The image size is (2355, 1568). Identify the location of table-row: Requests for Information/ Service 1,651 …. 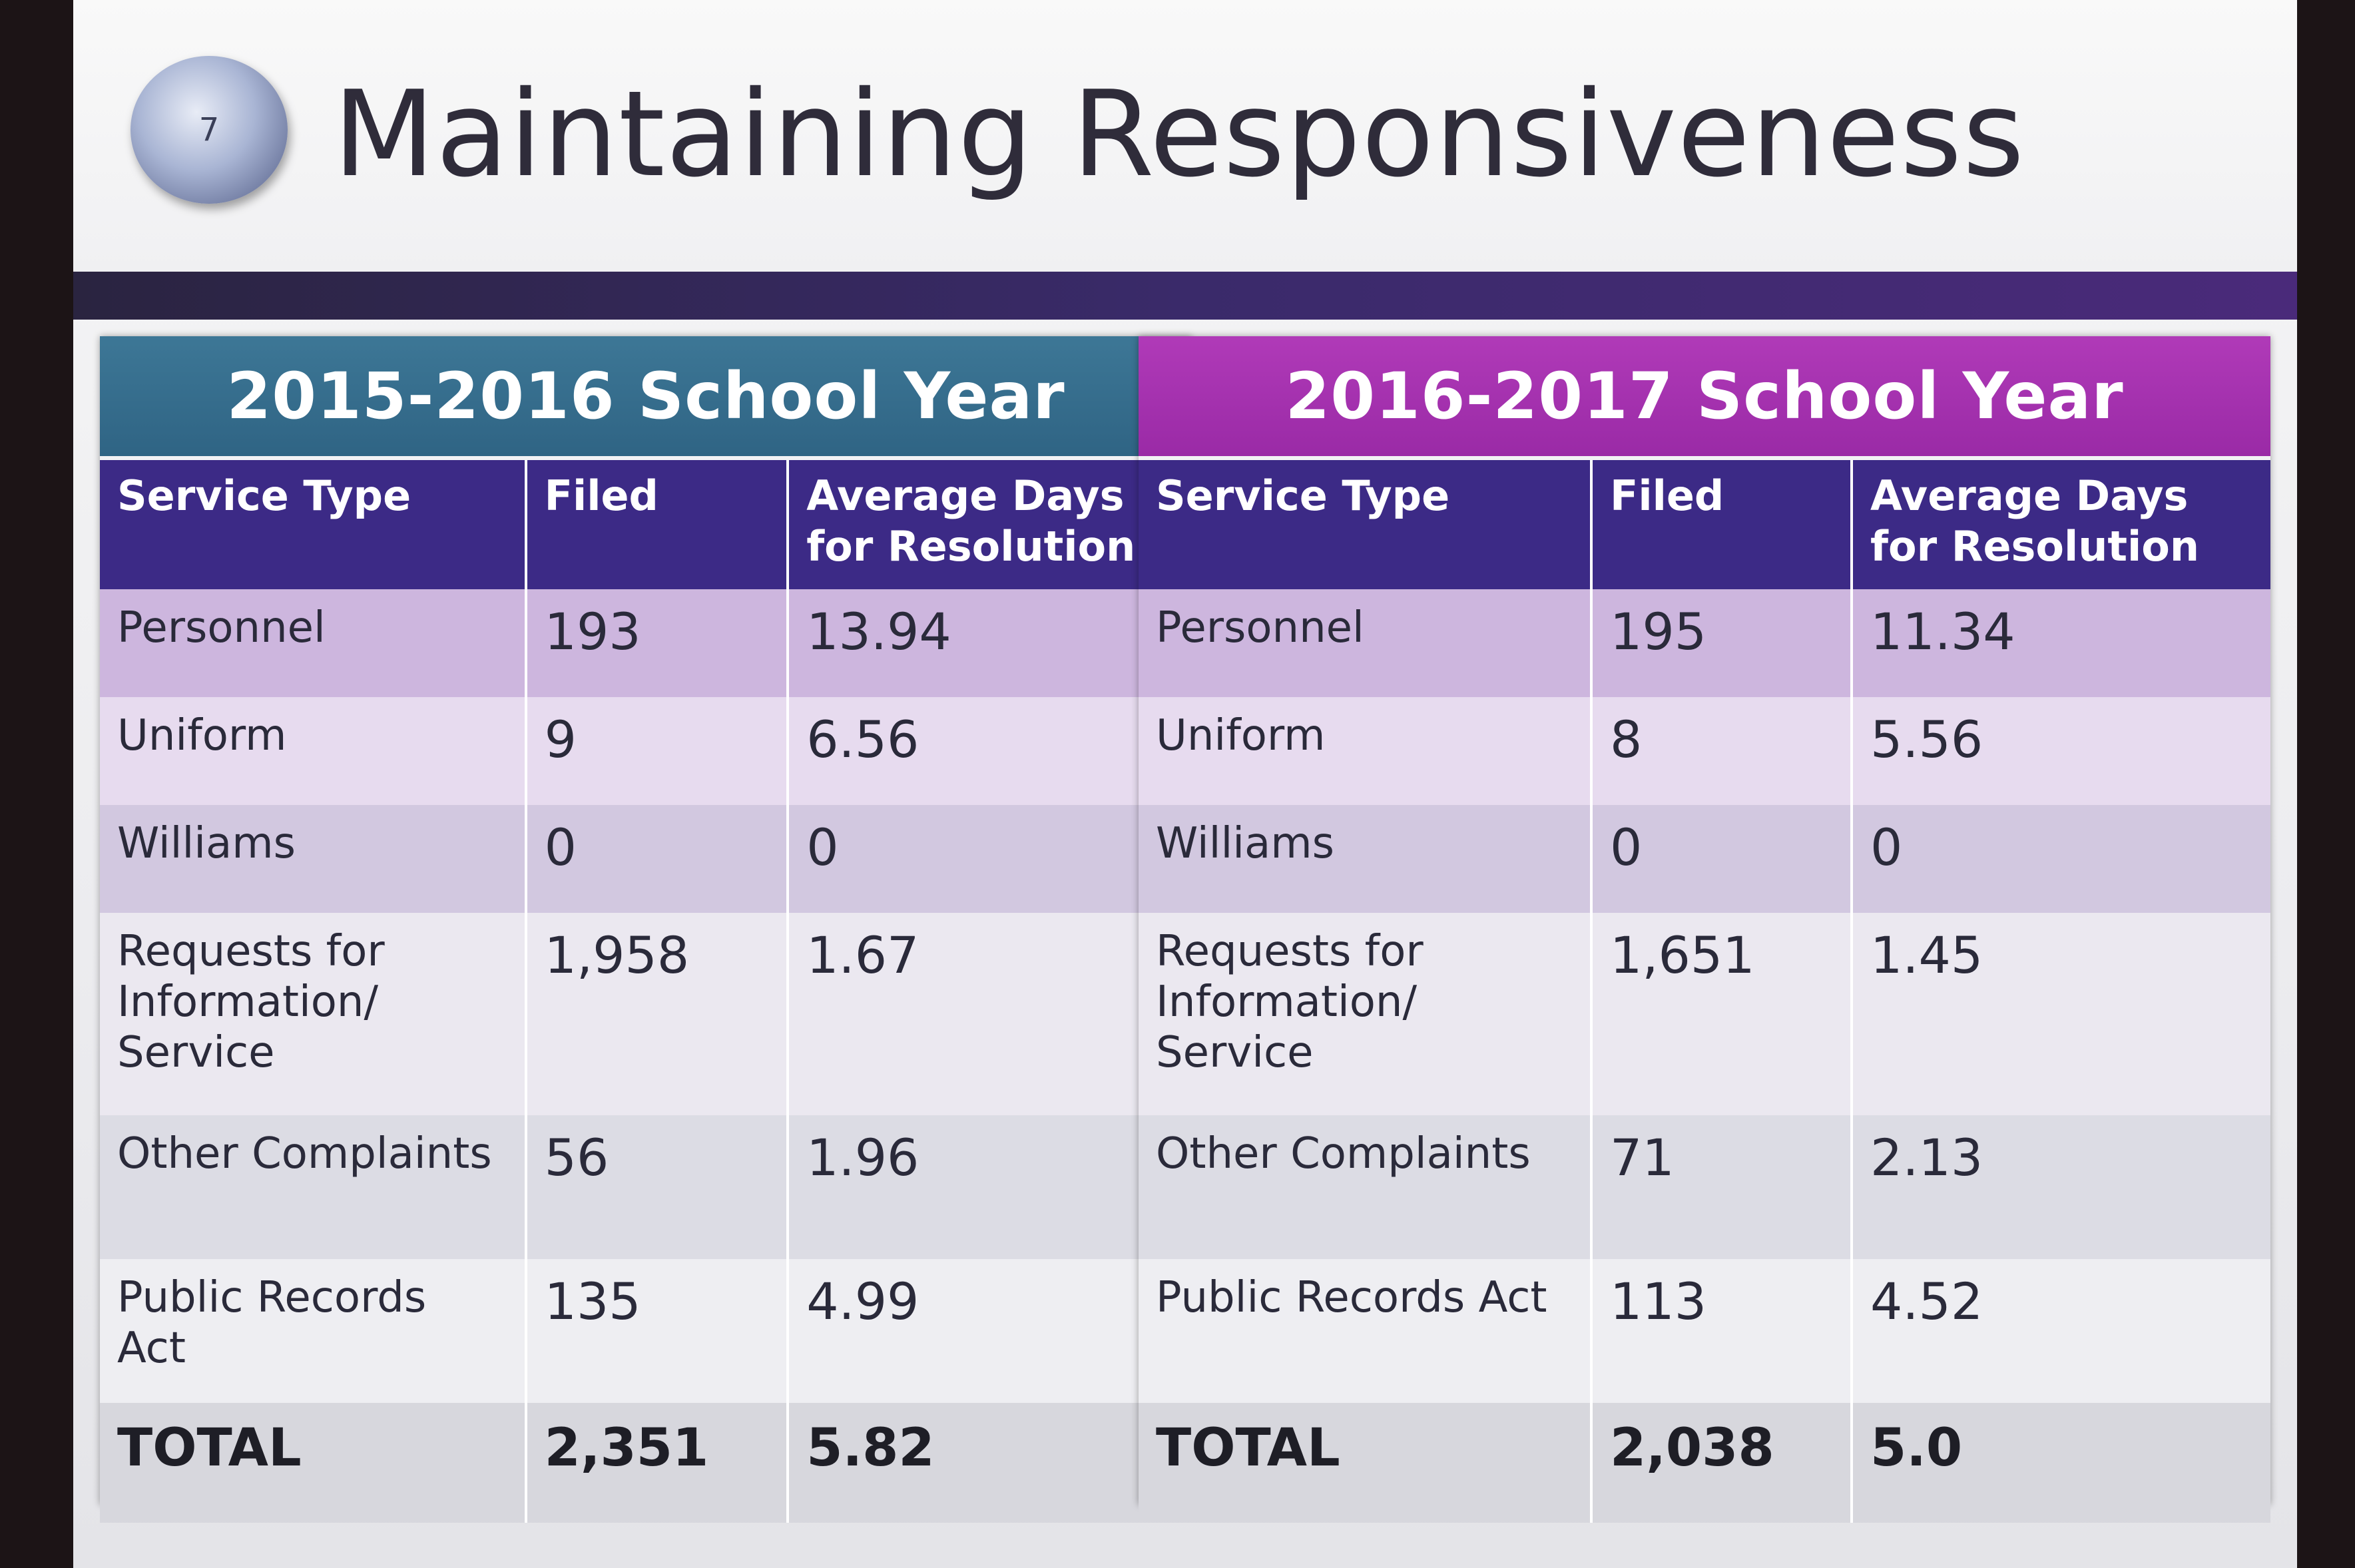
(1705, 1014).